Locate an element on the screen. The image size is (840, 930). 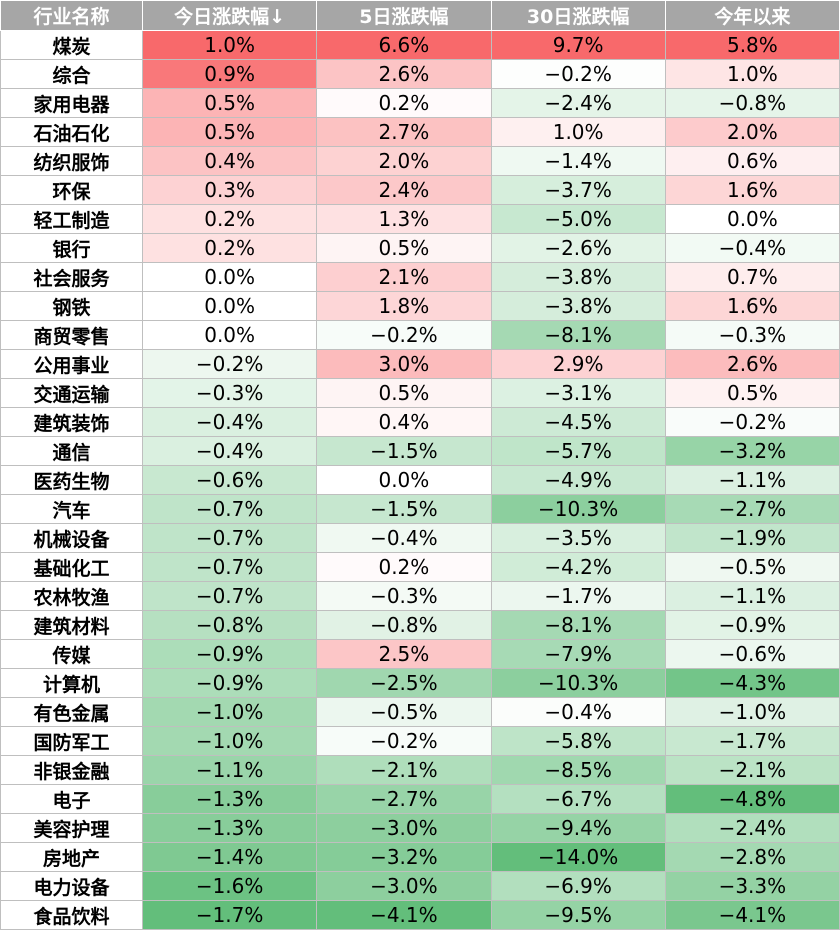
30day-change-cell: −3.7% is located at coordinates (578, 190).